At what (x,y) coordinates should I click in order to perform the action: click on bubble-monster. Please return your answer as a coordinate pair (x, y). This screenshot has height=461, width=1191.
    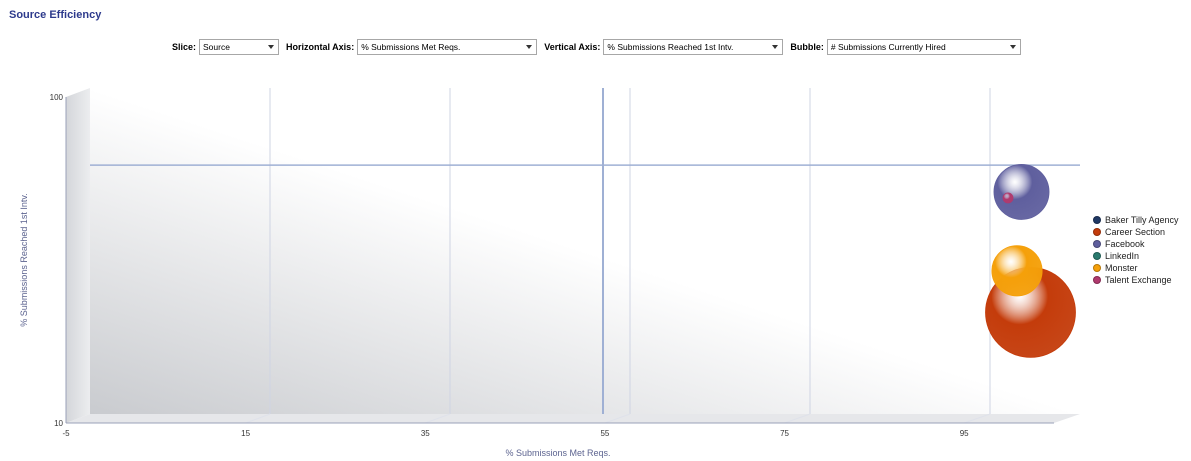
    Looking at the image, I should click on (1017, 271).